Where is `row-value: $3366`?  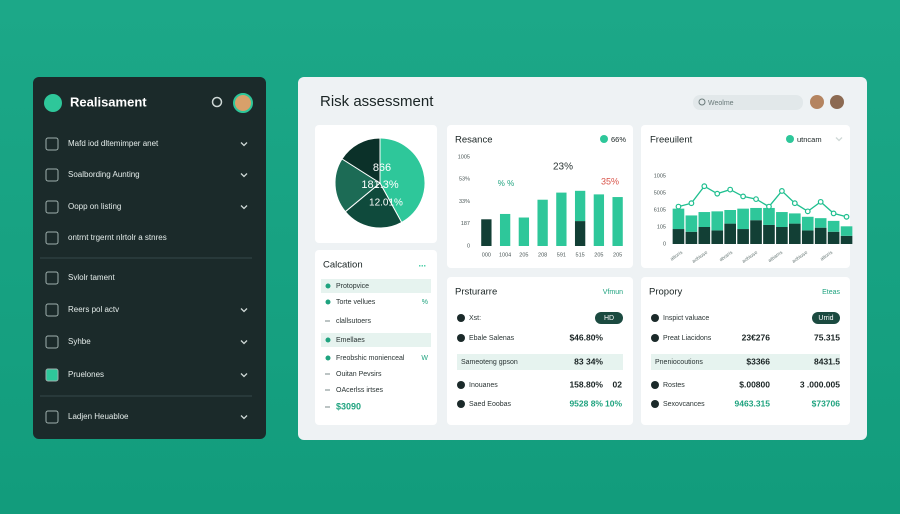
row-value: $3366 is located at coordinates (758, 361).